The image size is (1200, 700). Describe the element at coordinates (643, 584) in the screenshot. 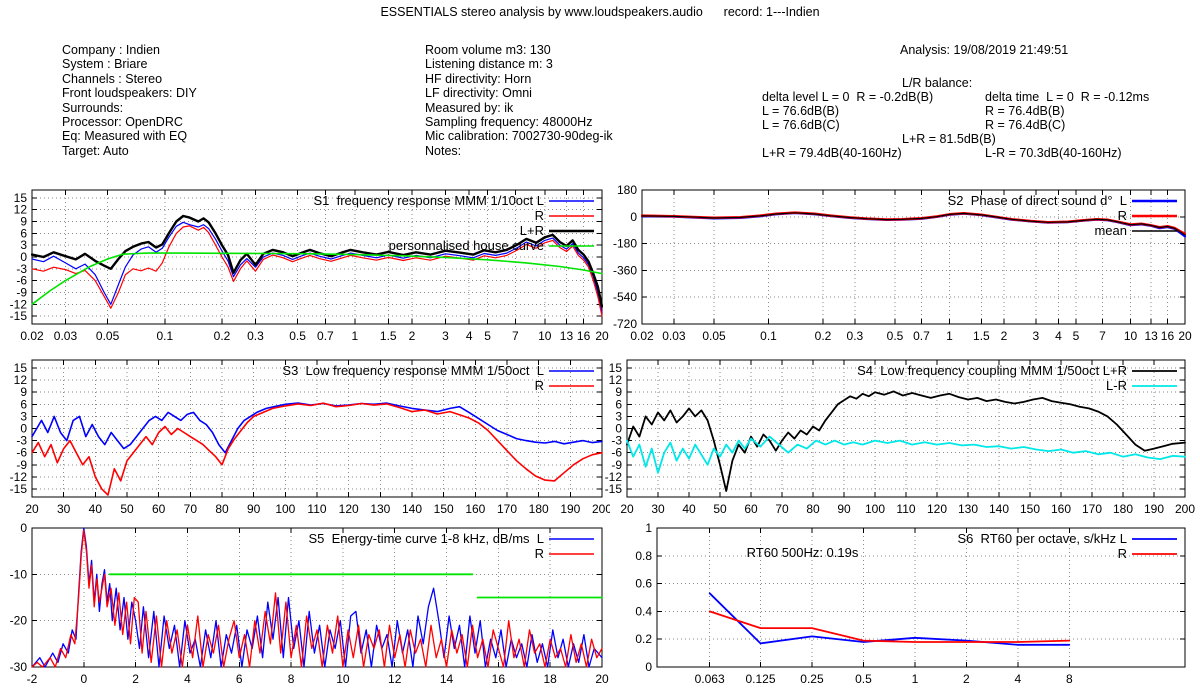

I see `svg-text: 0.6` at that location.